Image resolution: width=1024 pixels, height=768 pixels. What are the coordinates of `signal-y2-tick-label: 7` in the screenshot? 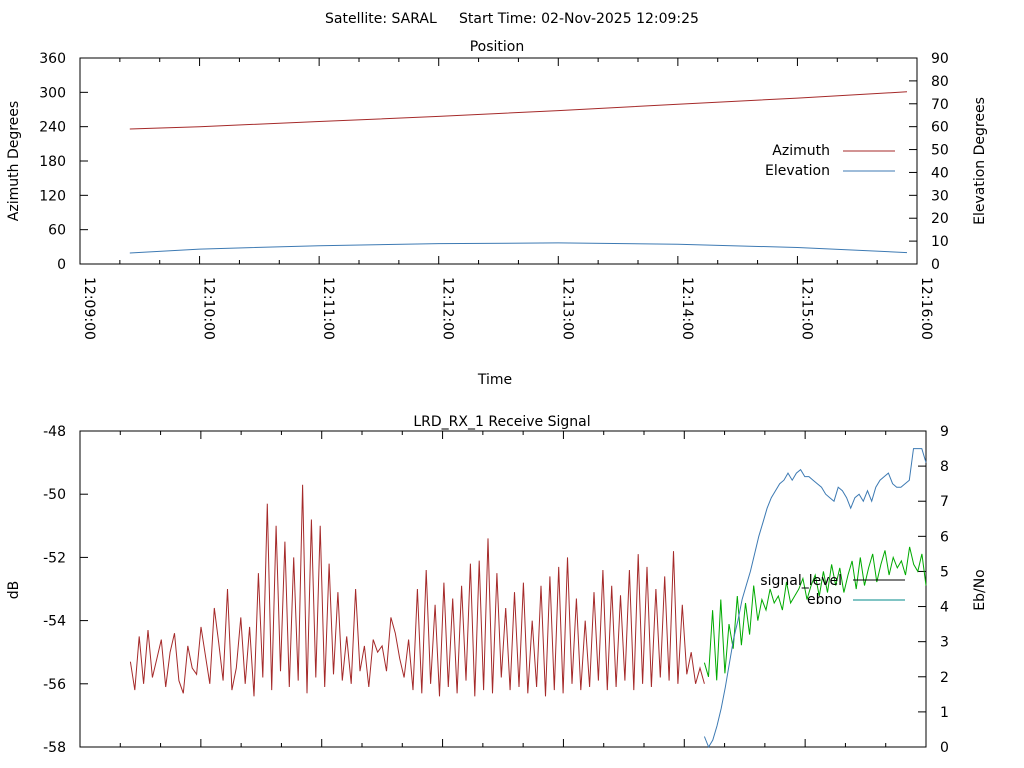 It's located at (944, 502).